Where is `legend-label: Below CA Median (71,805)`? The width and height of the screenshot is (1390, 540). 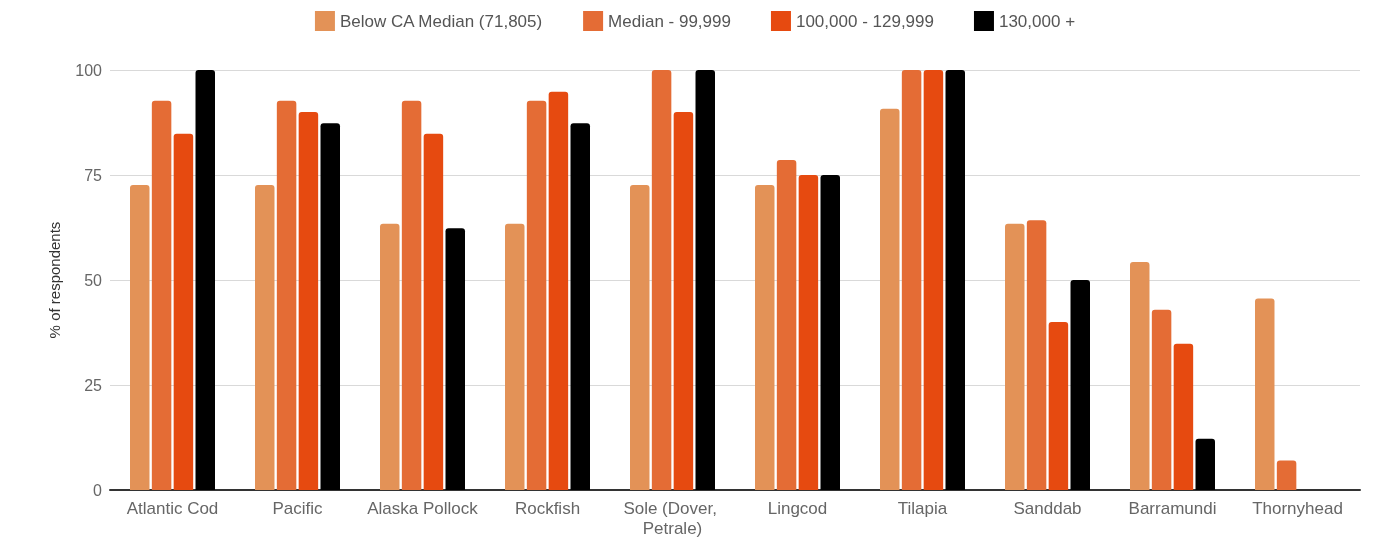
legend-label: Below CA Median (71,805) is located at coordinates (441, 21).